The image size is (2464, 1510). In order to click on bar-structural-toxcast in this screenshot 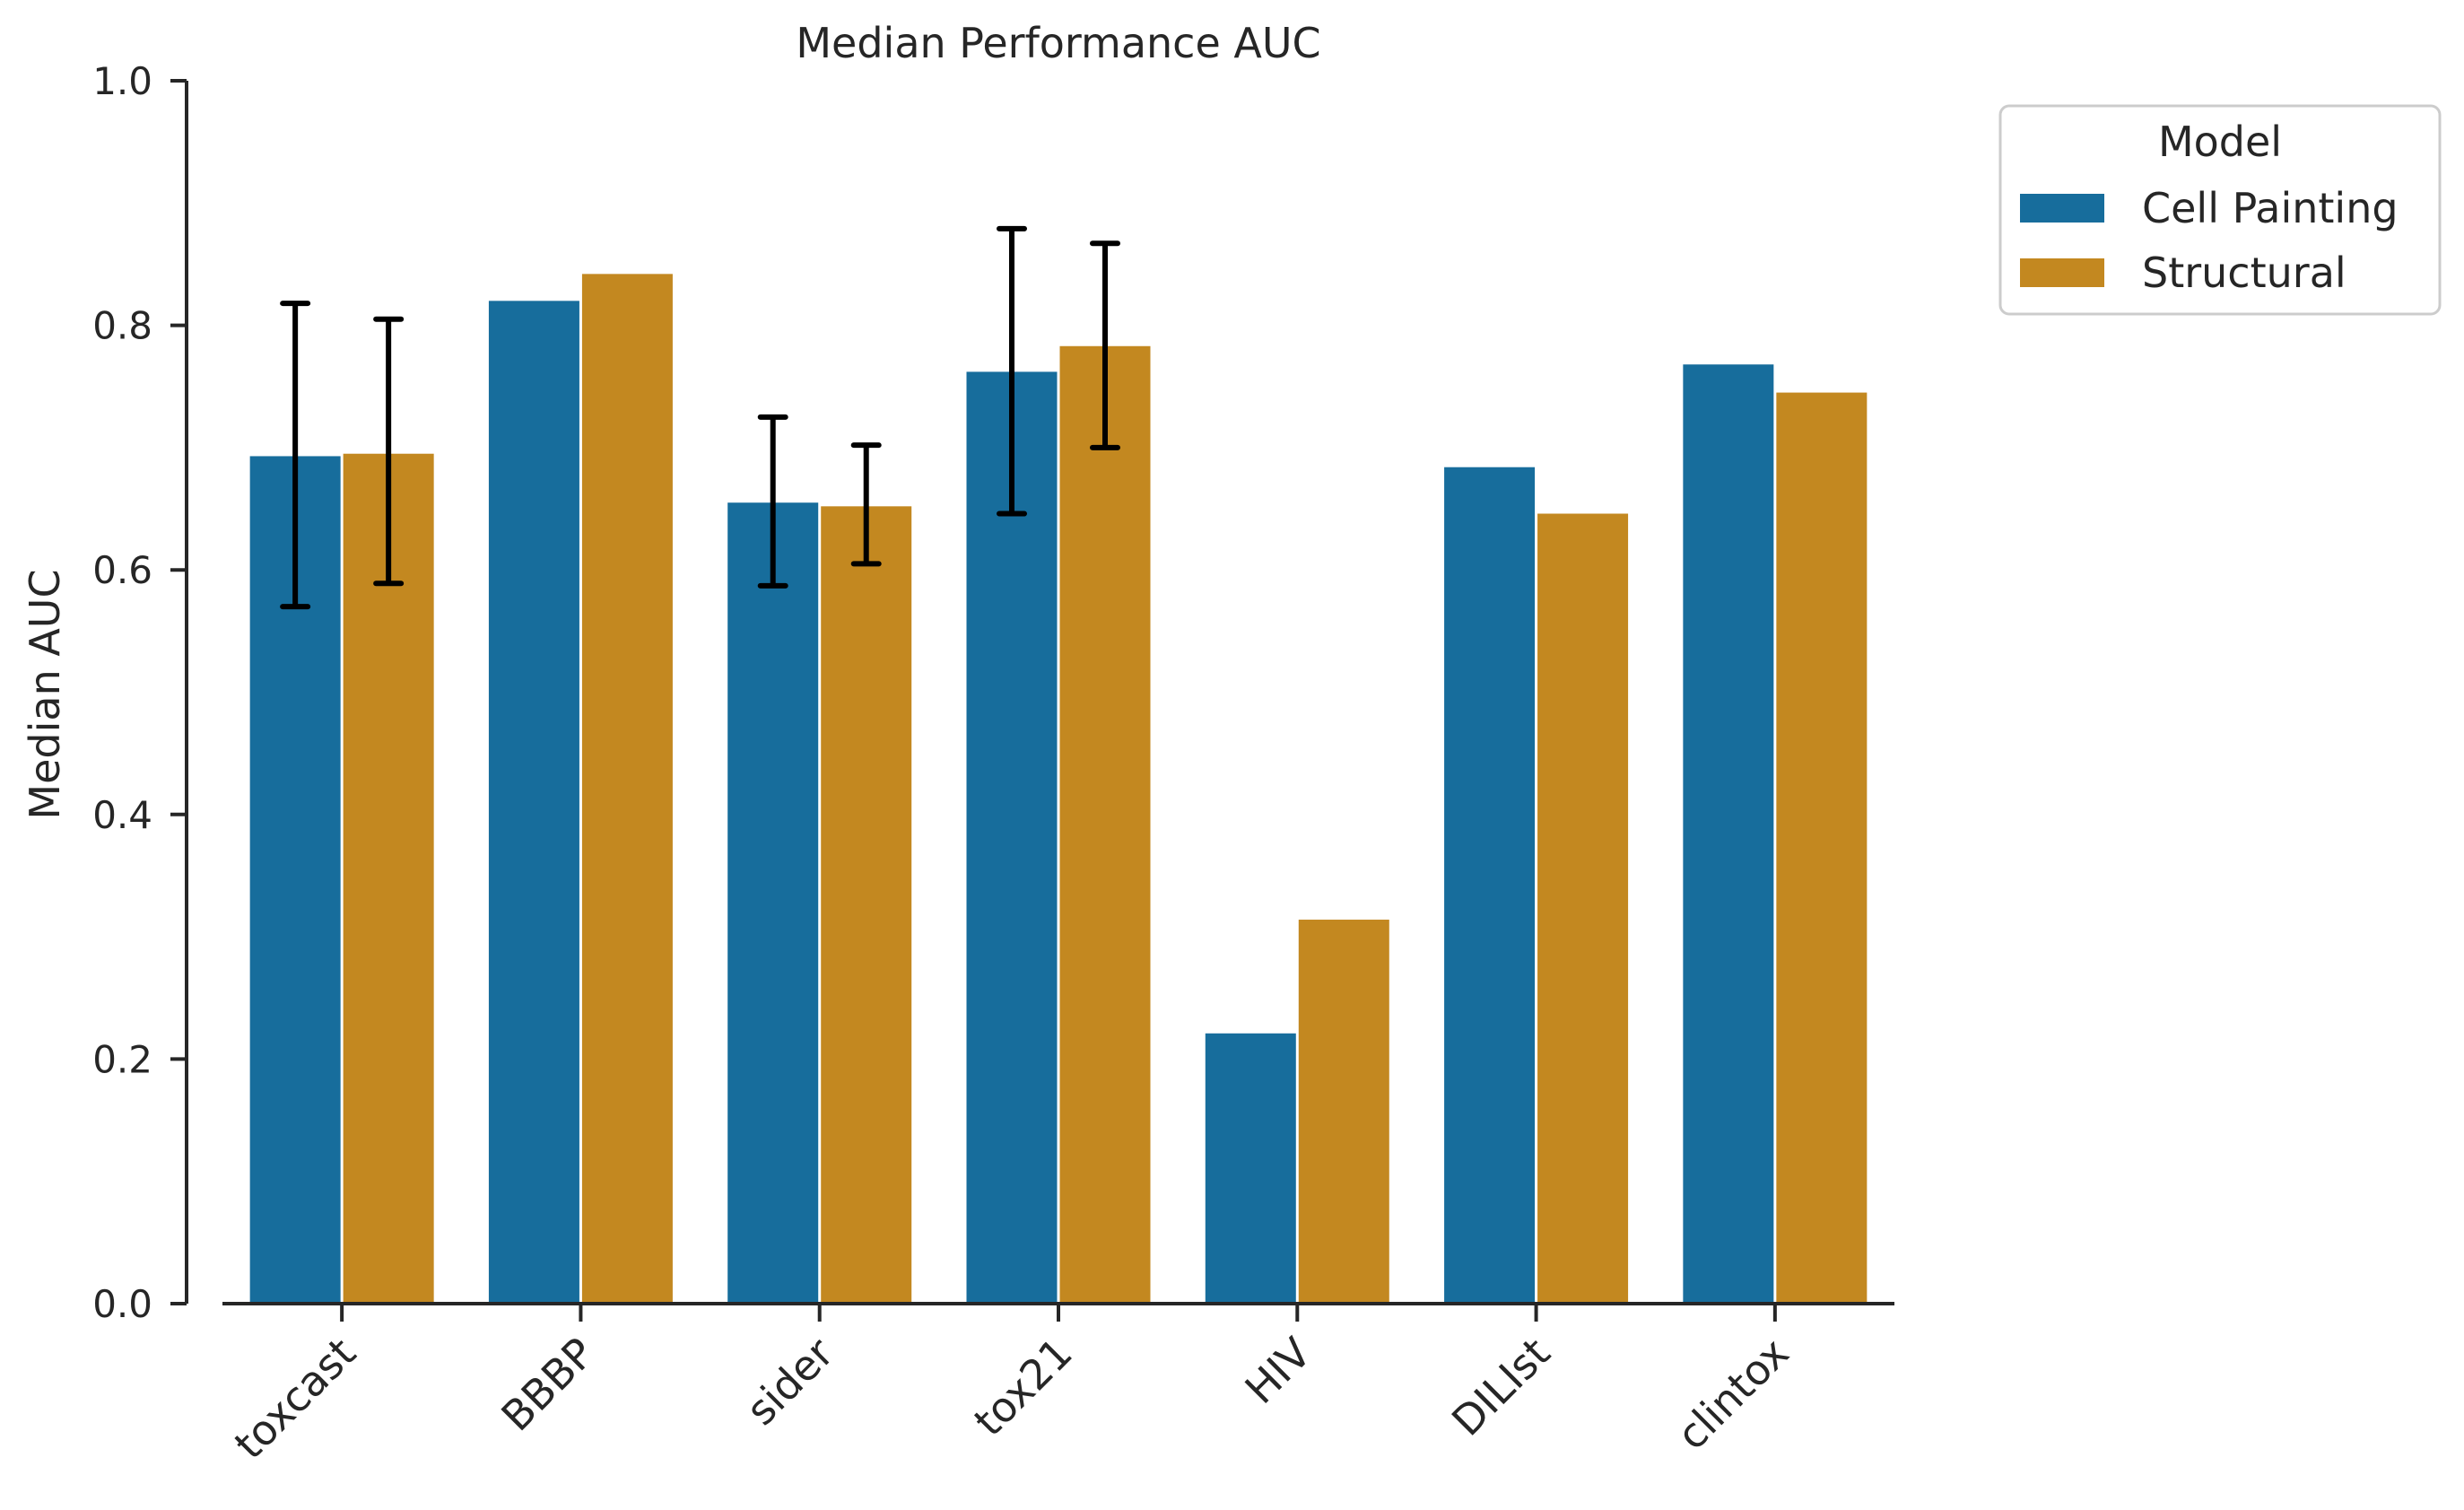, I will do `click(388, 879)`.